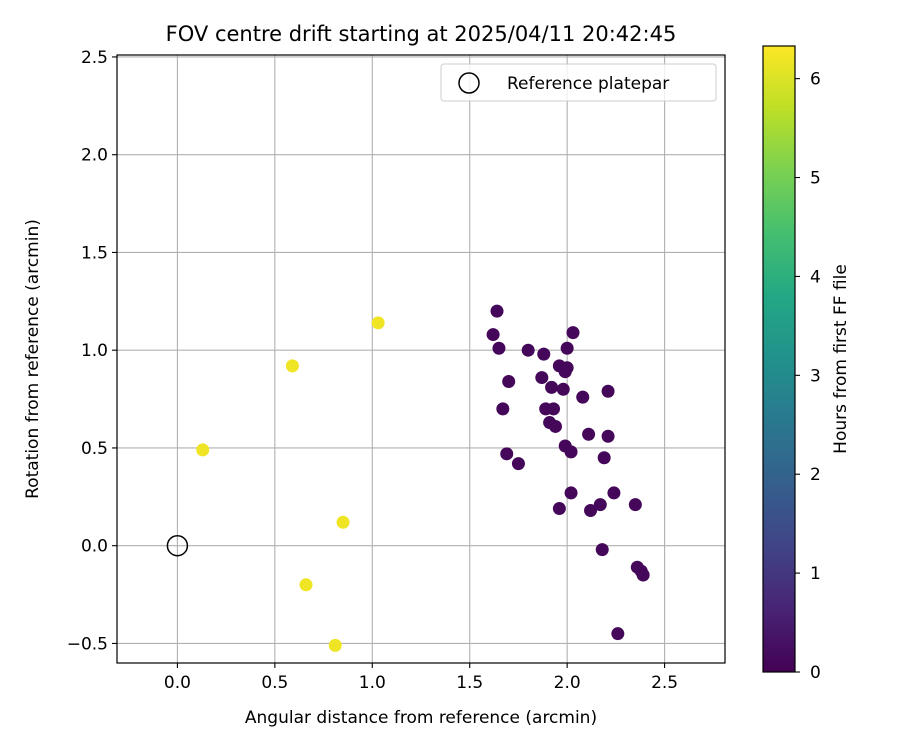 The height and width of the screenshot is (754, 900). What do you see at coordinates (421, 718) in the screenshot?
I see `x-axis-label: Angular distance from reference (arcmin)` at bounding box center [421, 718].